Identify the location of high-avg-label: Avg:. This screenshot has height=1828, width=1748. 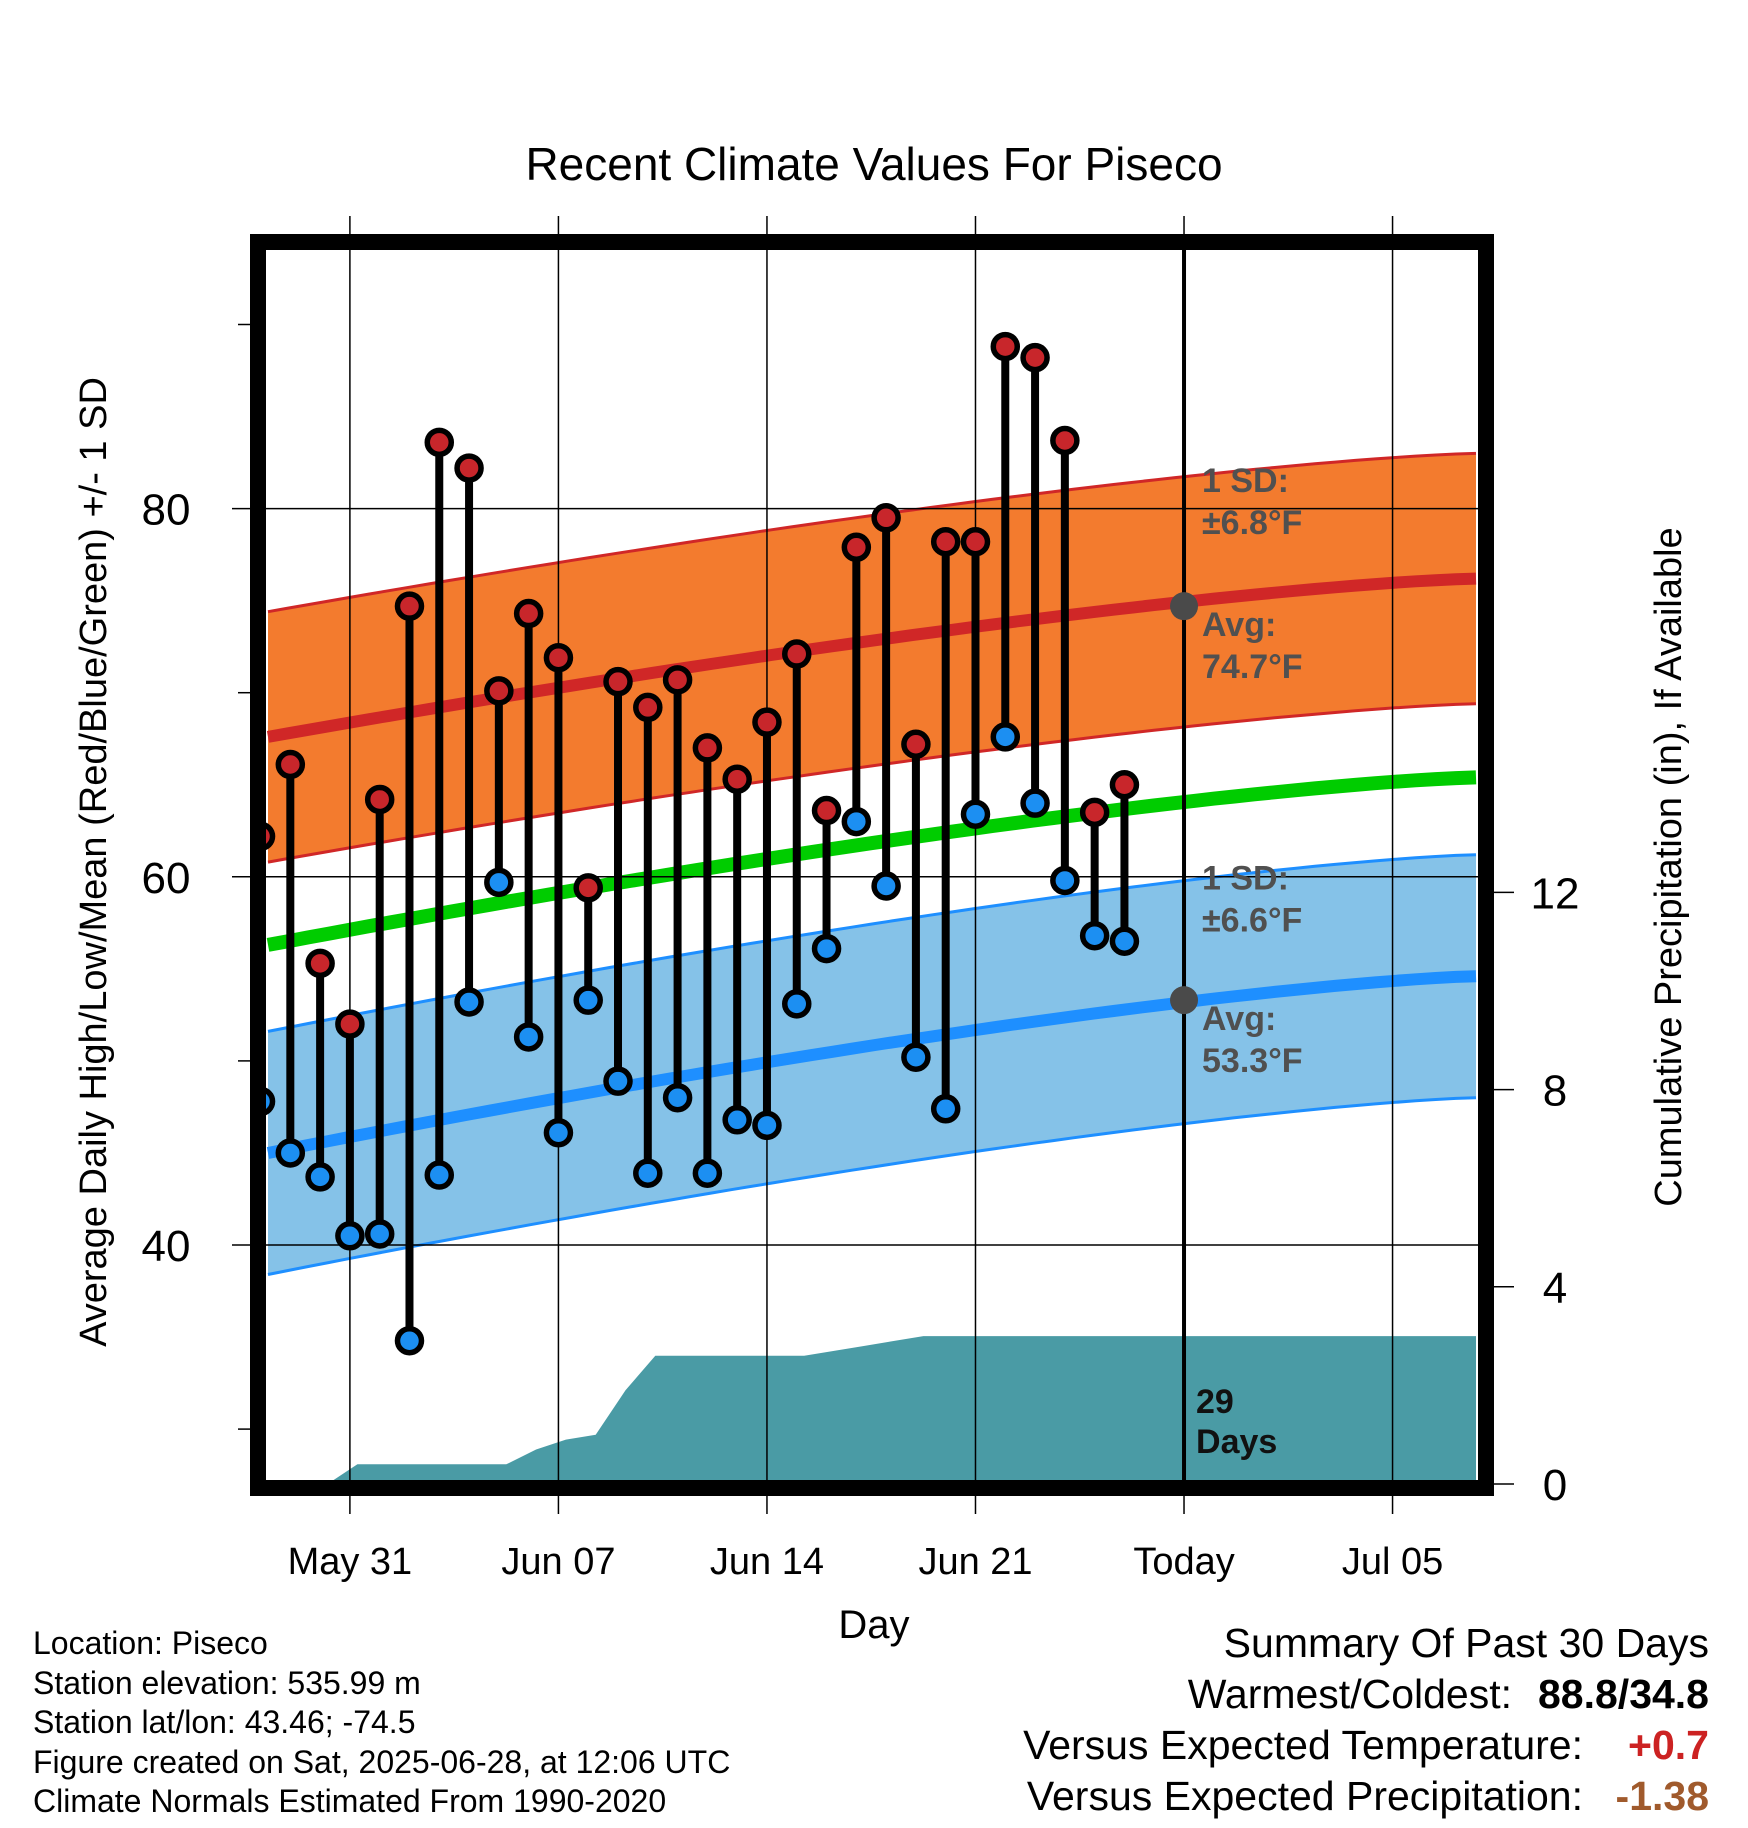
(1239, 625).